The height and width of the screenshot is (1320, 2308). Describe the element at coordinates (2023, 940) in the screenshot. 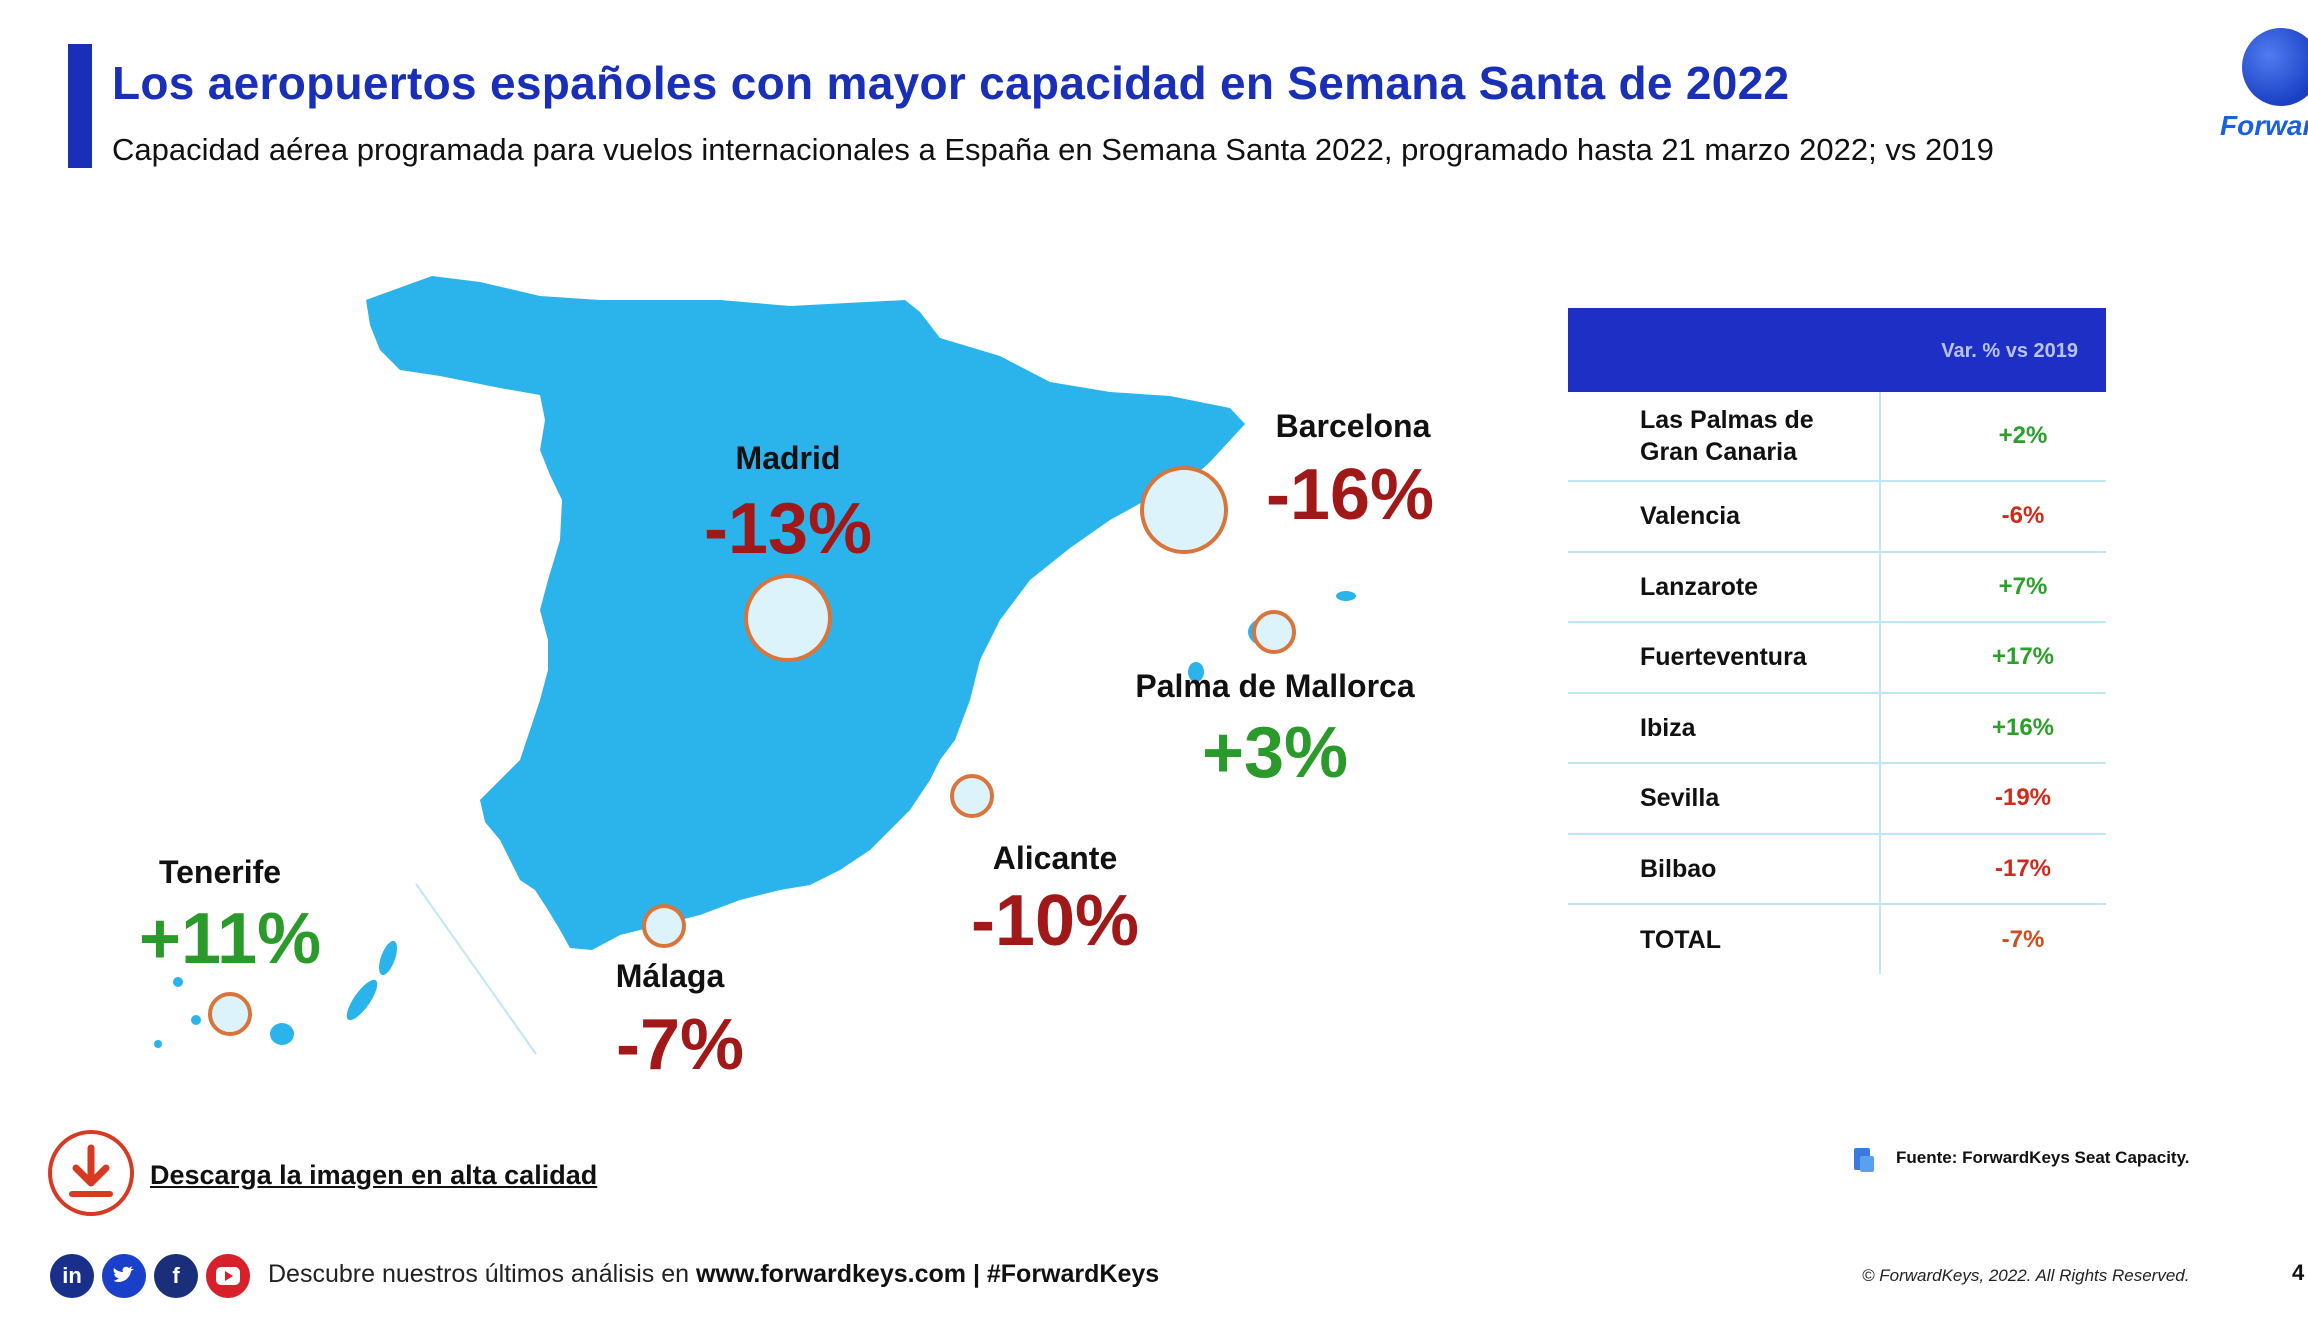

I see `table-row-value: -7%` at that location.